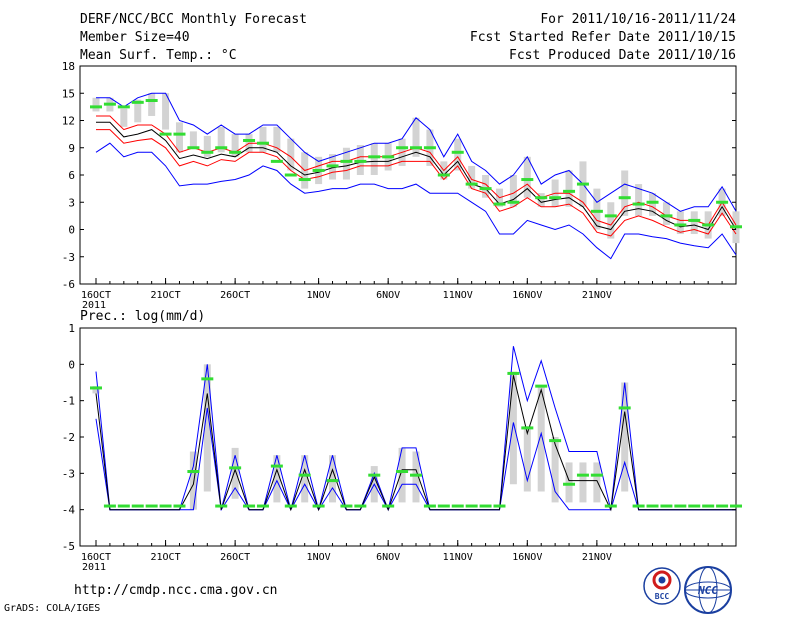 The image size is (800, 618). I want to click on ncc-logo: NCC, so click(708, 590).